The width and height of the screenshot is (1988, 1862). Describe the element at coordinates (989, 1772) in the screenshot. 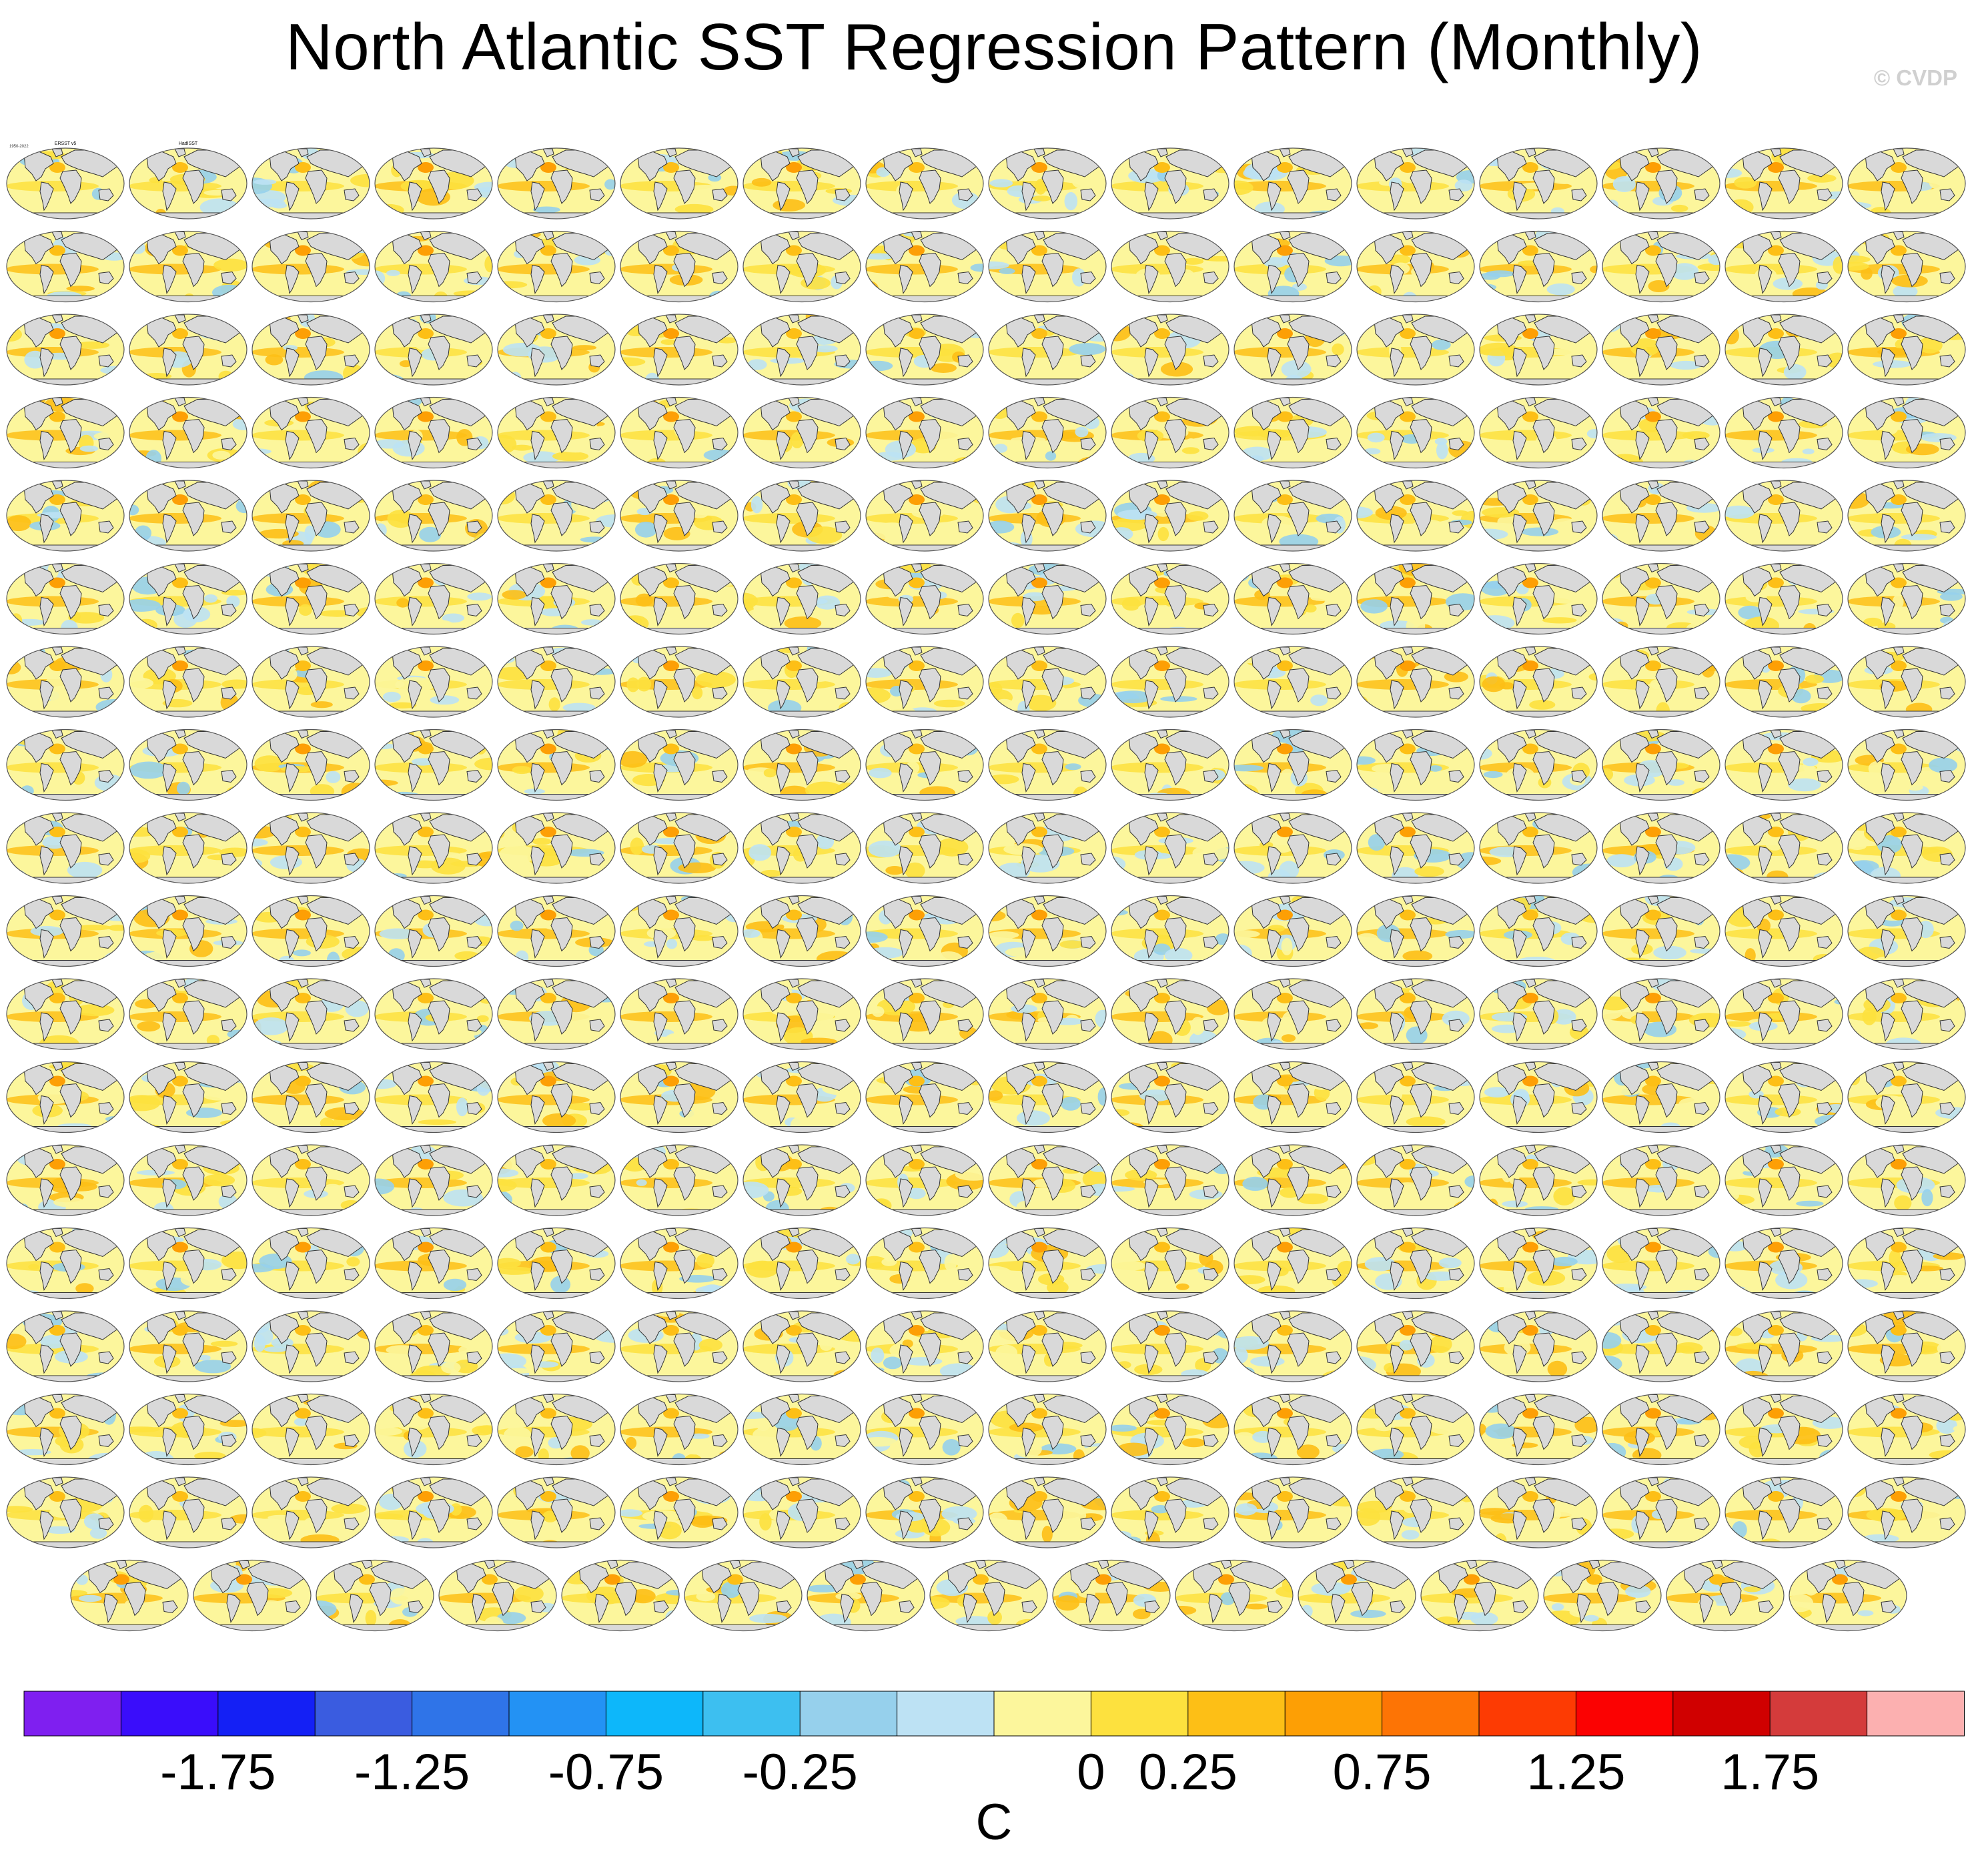

I see `colorbar-tick-labels: -1.75 -1.25 -0.75 -0.25 0 0.25 0.75 1.25 1.75` at that location.